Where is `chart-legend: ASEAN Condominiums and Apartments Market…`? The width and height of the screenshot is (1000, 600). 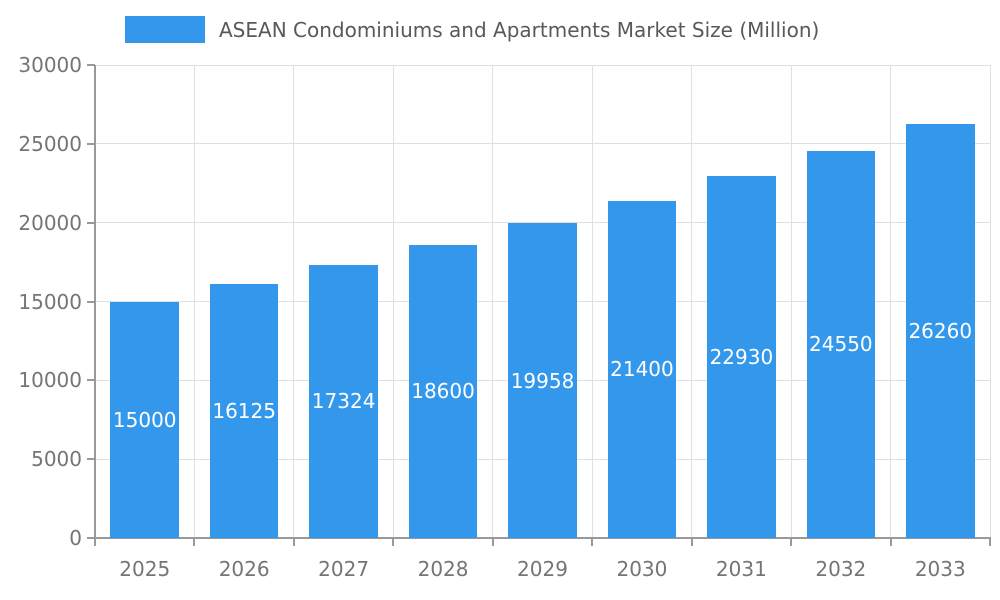 chart-legend: ASEAN Condominiums and Apartments Market… is located at coordinates (472, 29).